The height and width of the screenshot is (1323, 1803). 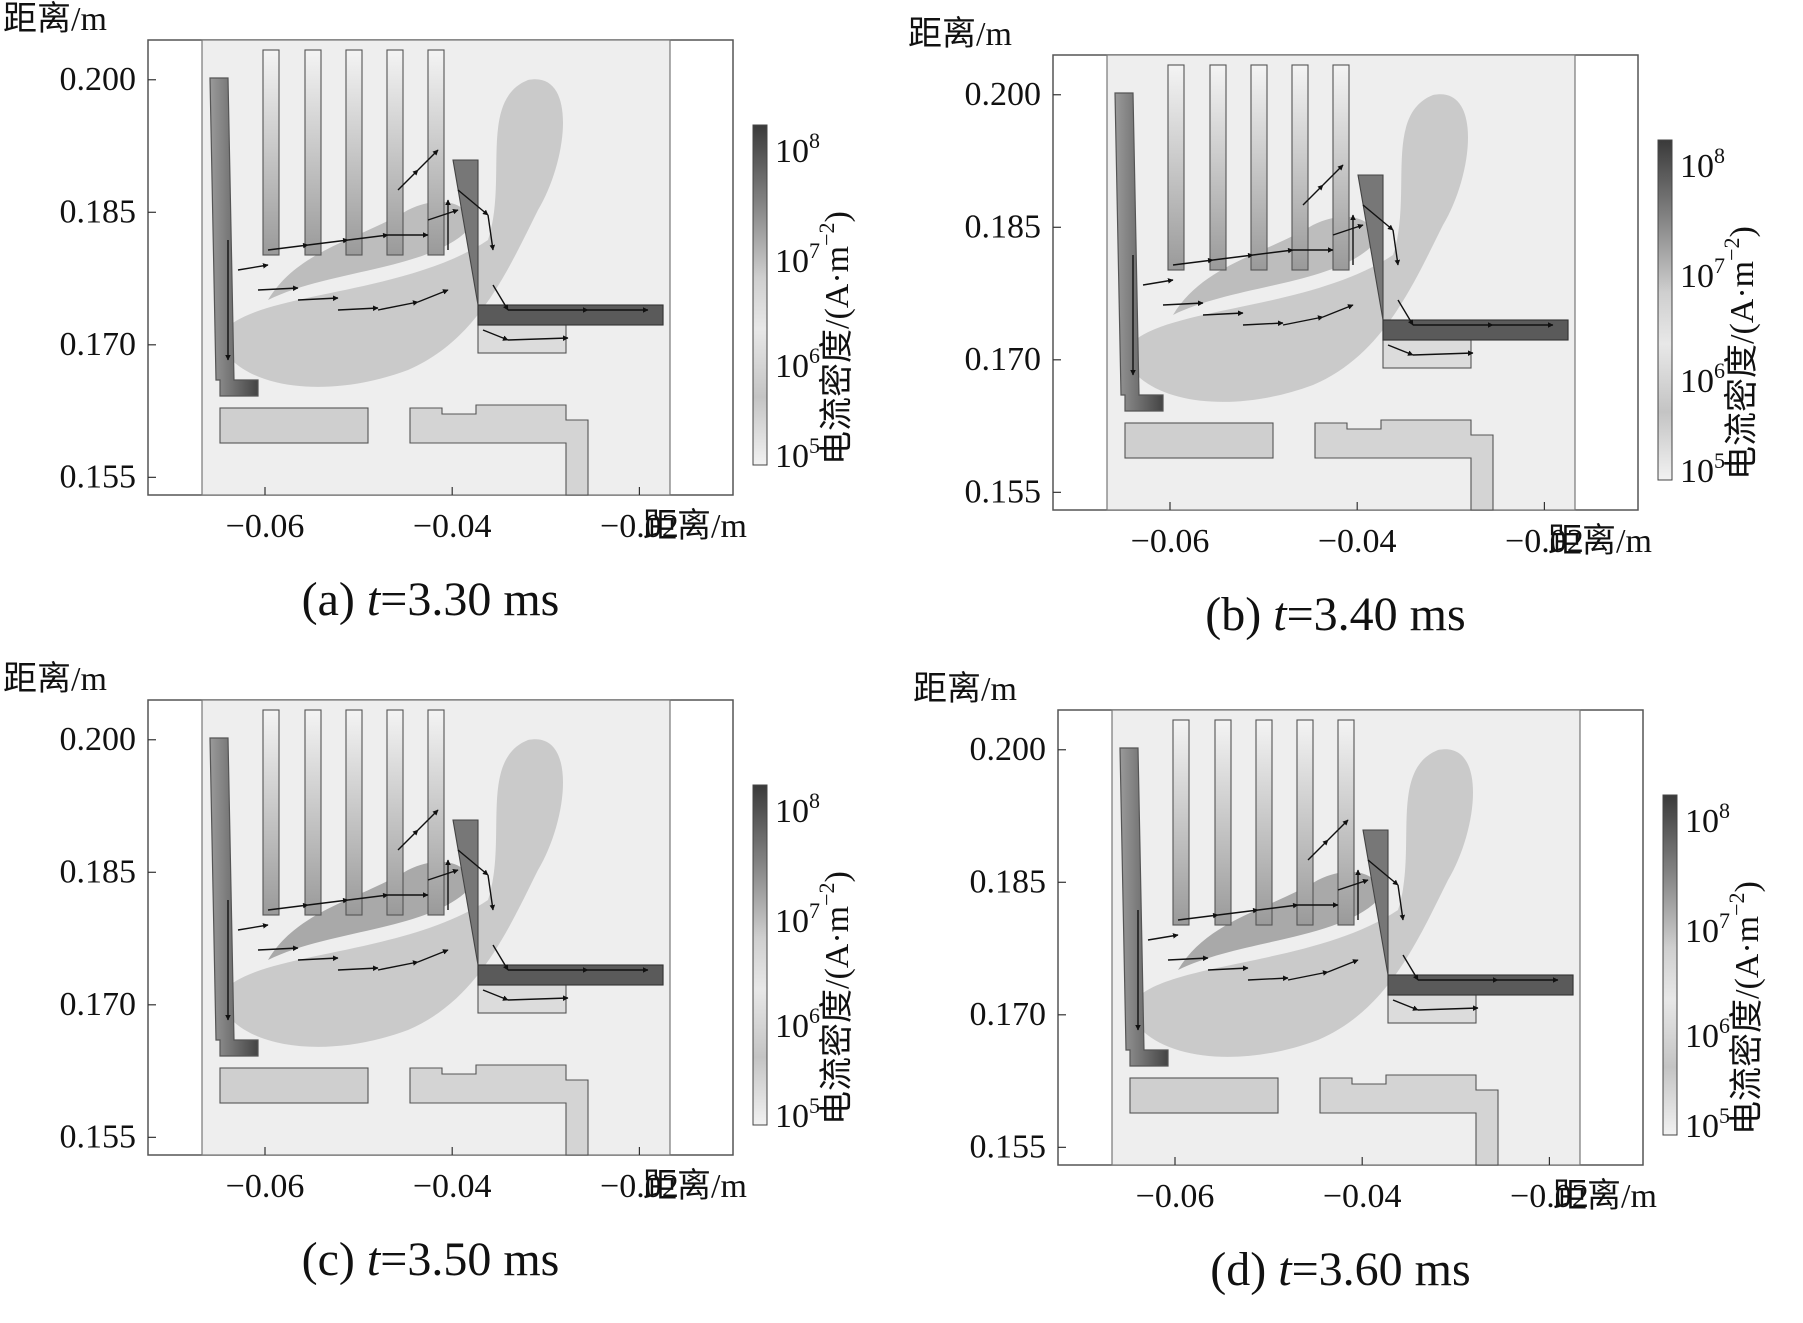 What do you see at coordinates (294, 425) in the screenshot?
I see `bottom-block-left` at bounding box center [294, 425].